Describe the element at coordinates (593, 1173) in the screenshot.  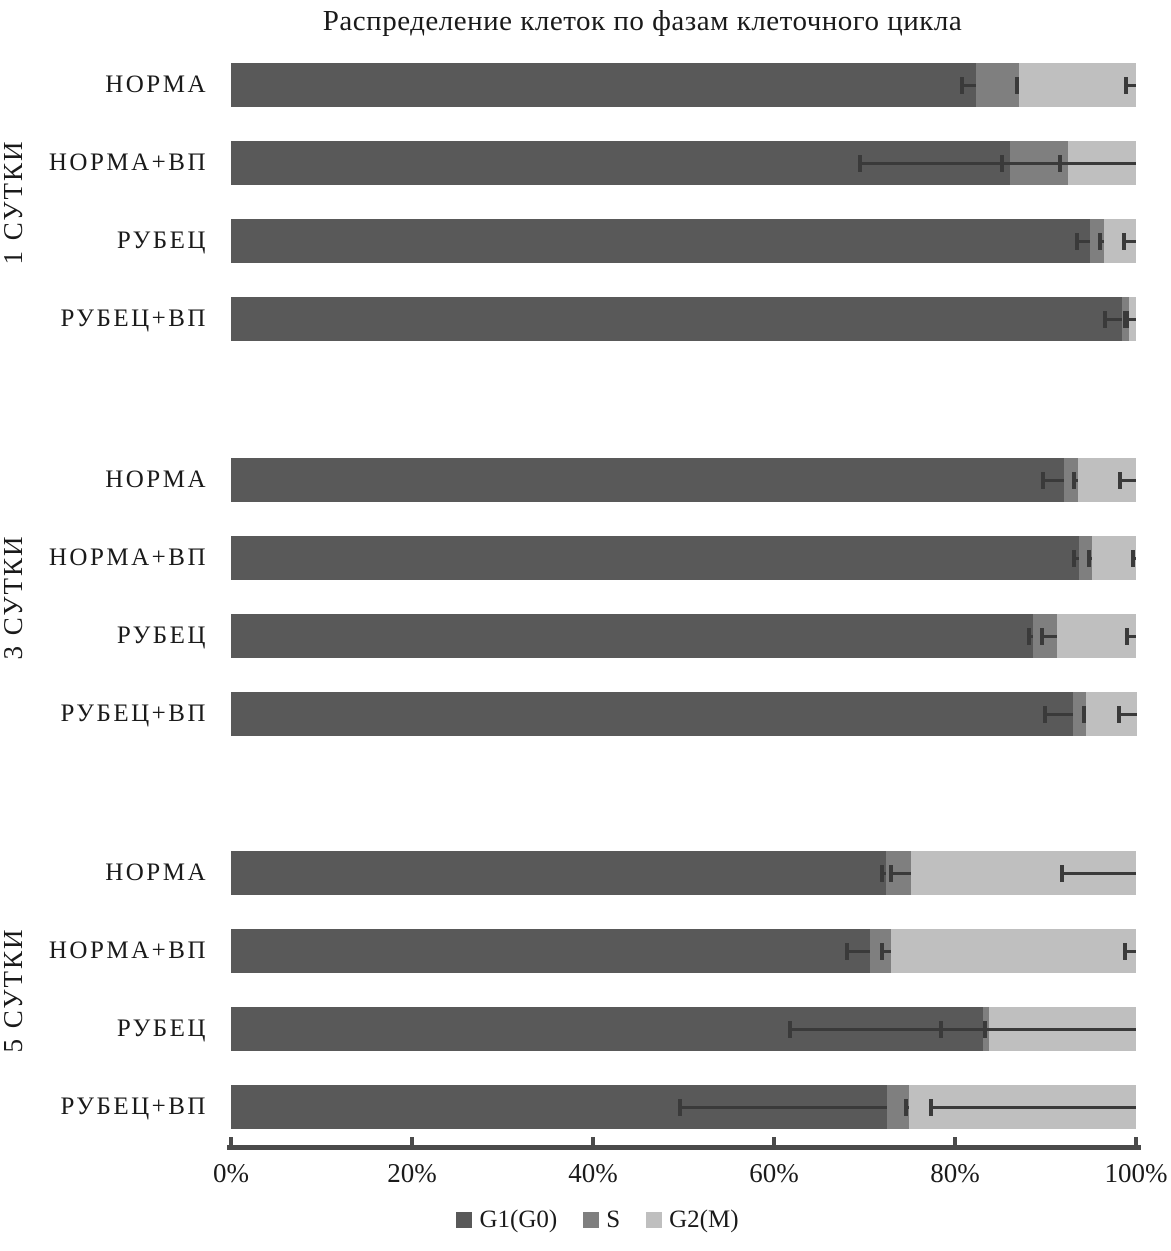
I see `x-axis-tick-label: 40%` at that location.